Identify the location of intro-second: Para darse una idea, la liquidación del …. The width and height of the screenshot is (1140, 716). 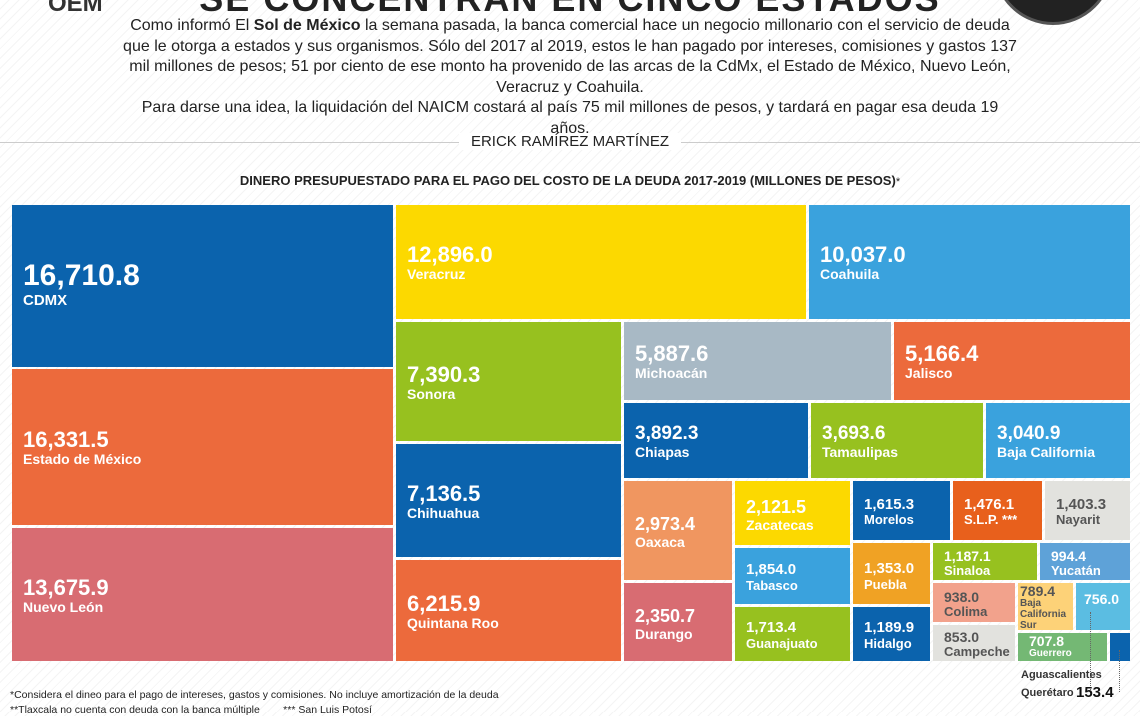
(570, 118).